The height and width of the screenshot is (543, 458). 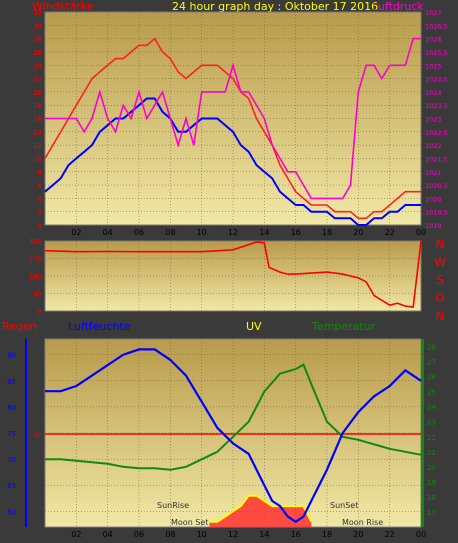 I want to click on direction-tick-label: 180, so click(x=35, y=277).